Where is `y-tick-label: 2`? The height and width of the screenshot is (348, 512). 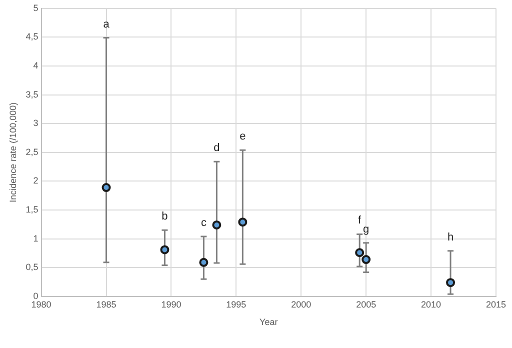 y-tick-label: 2 is located at coordinates (35, 181).